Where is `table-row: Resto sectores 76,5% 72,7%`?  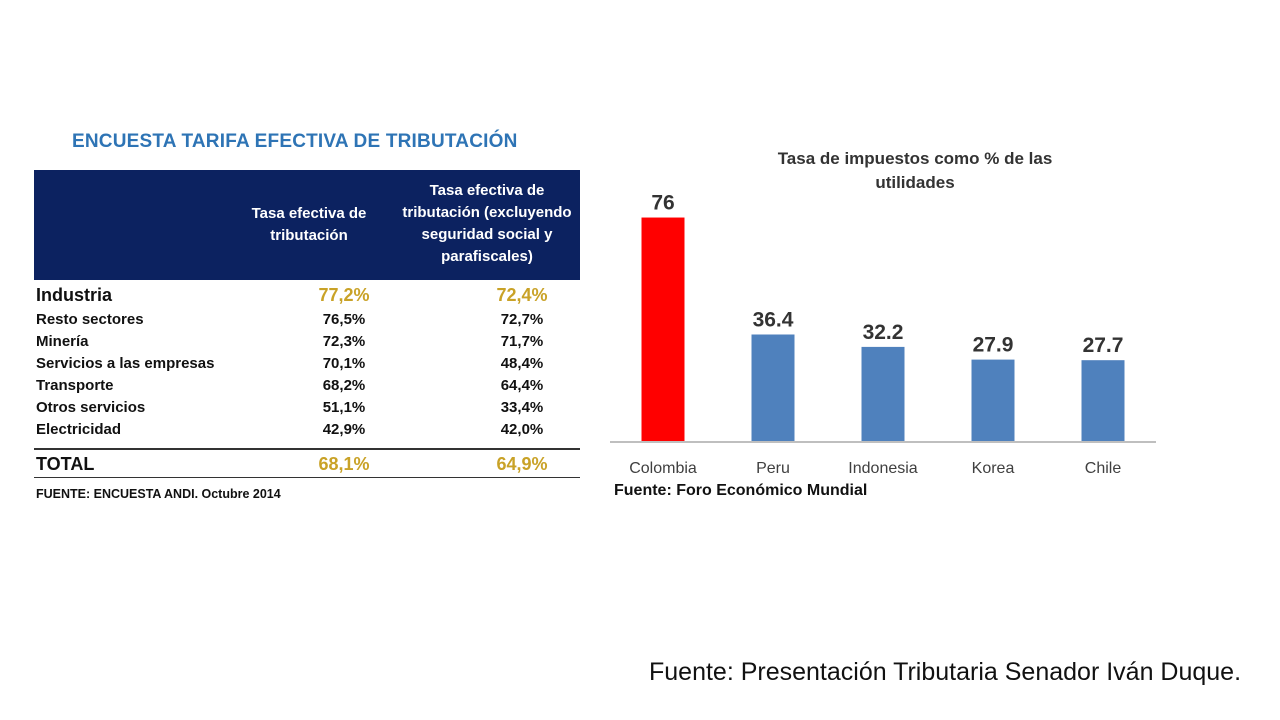 table-row: Resto sectores 76,5% 72,7% is located at coordinates (307, 322).